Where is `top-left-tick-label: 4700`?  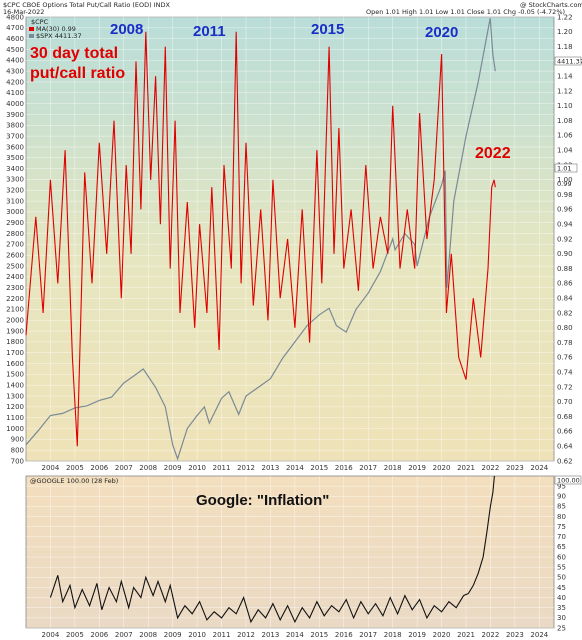
top-left-tick-label: 4700 is located at coordinates (15, 28).